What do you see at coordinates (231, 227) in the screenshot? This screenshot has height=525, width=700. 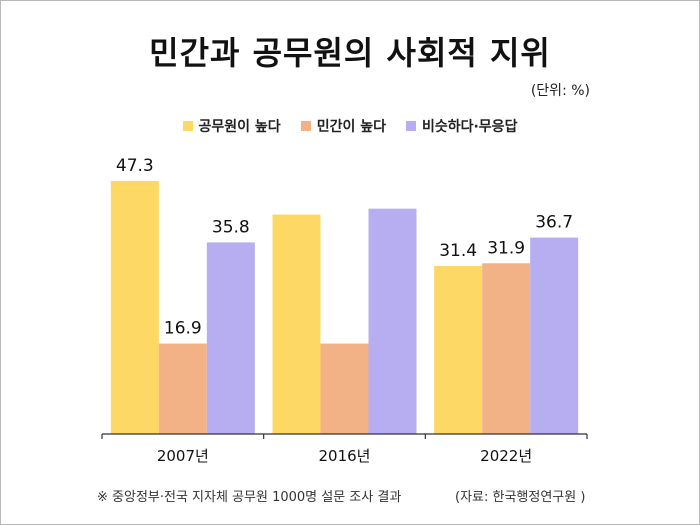 I see `value-label-similar-1: 35.8` at bounding box center [231, 227].